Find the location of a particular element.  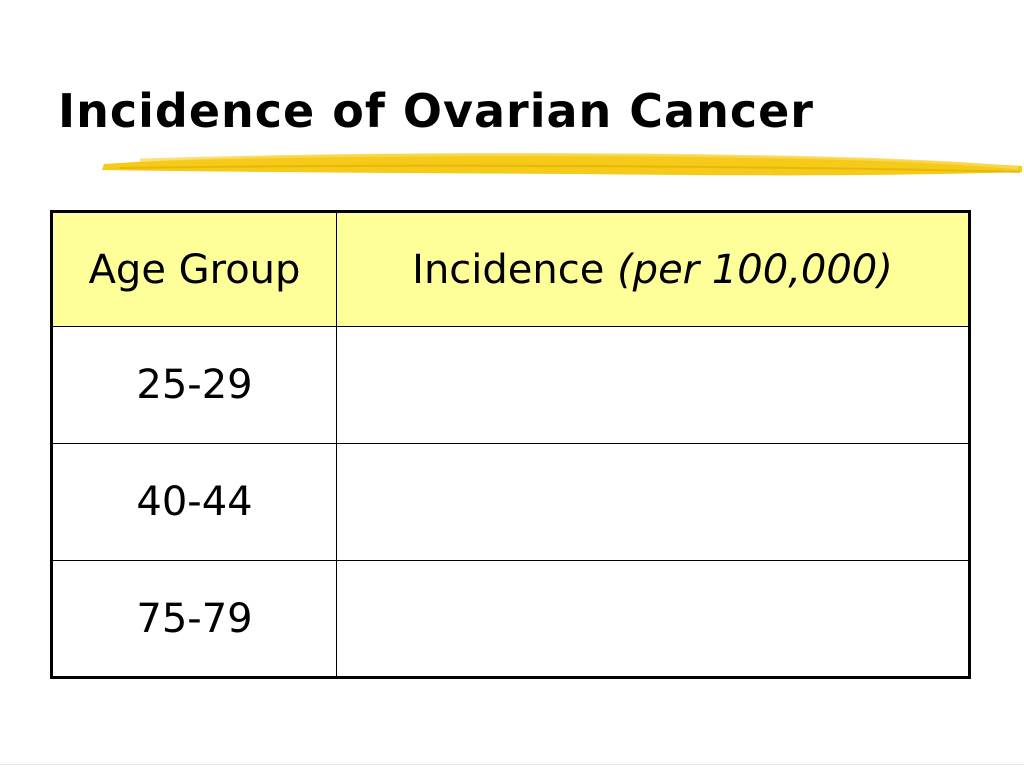

cell-age-group: 40-44 is located at coordinates (194, 502).